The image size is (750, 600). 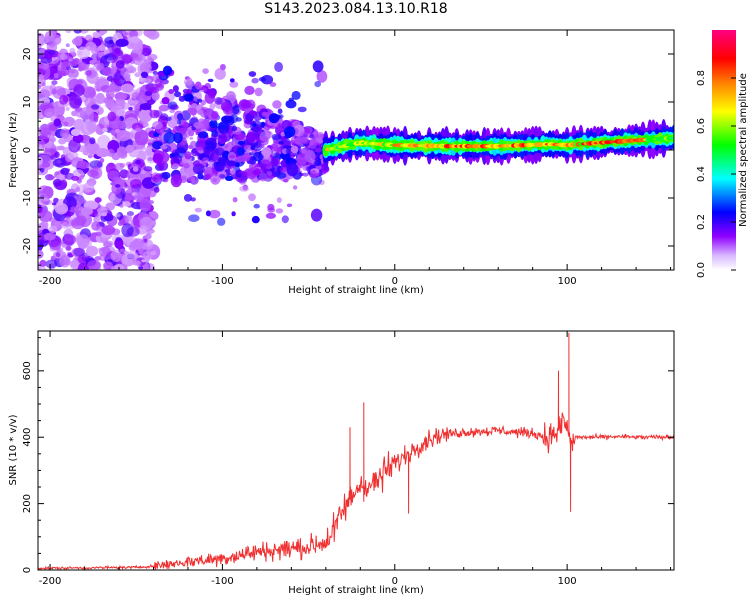 What do you see at coordinates (356, 9) in the screenshot?
I see `figure-title: S143.2023.084.13.10.R18` at bounding box center [356, 9].